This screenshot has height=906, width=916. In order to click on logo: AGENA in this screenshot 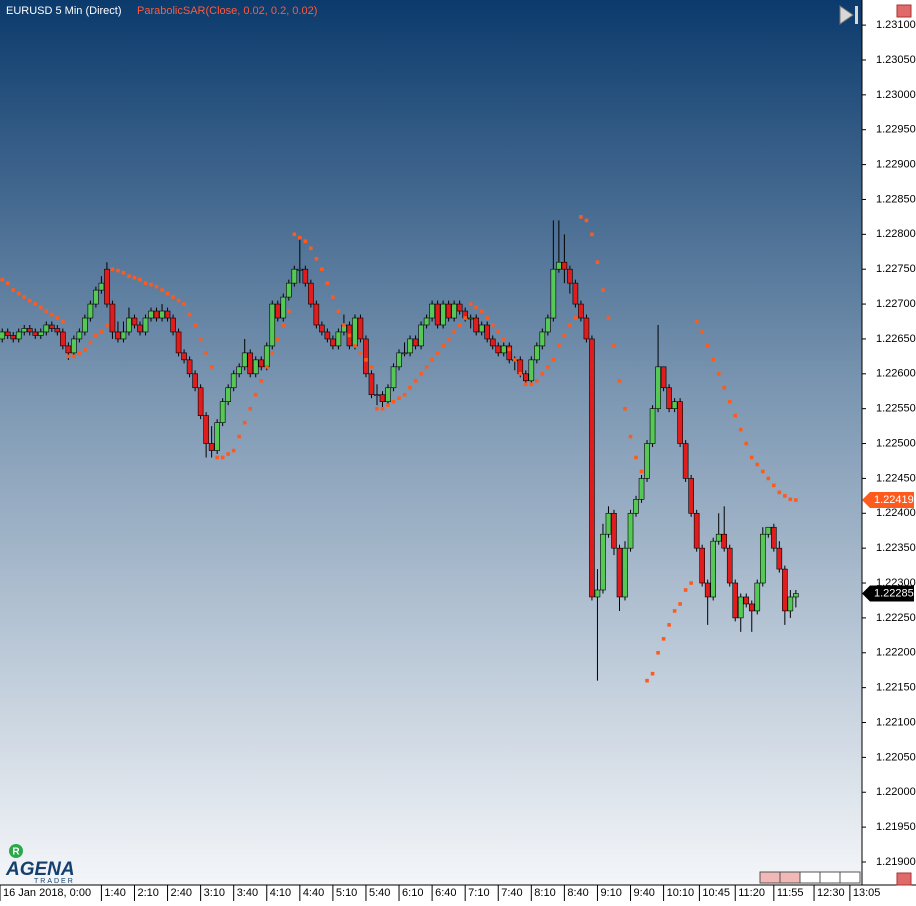, I will do `click(40, 869)`.